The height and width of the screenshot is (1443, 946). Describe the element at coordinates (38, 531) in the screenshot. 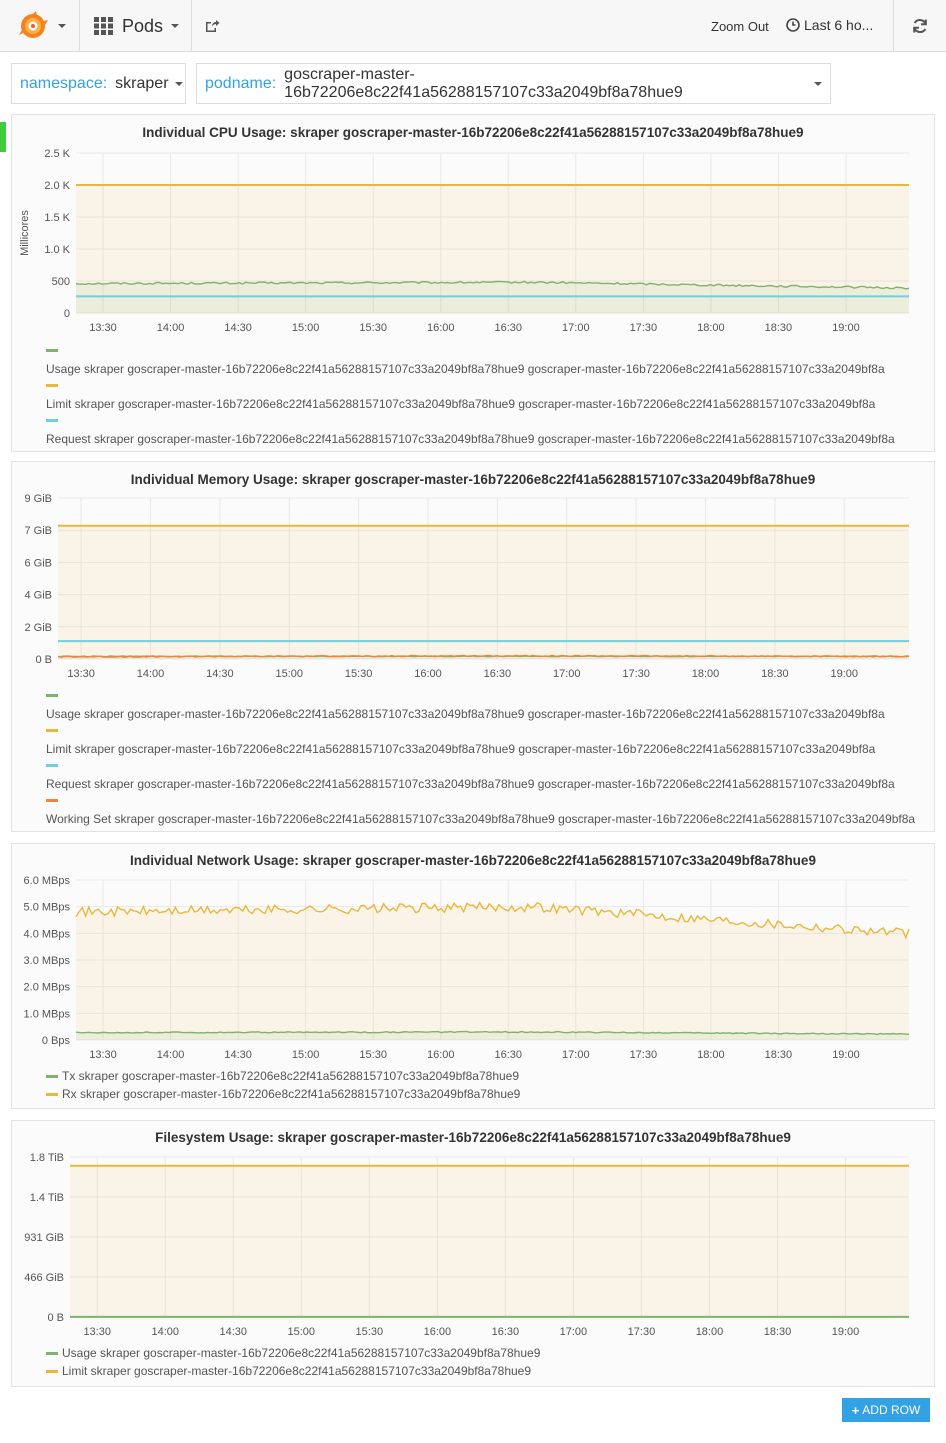

I see `y-tick-label: 7 GiB` at that location.